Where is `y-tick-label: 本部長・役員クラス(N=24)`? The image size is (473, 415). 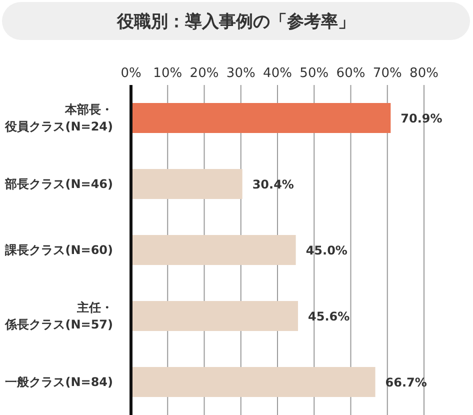
y-tick-label: 本部長・役員クラス(N=24) is located at coordinates (58, 118).